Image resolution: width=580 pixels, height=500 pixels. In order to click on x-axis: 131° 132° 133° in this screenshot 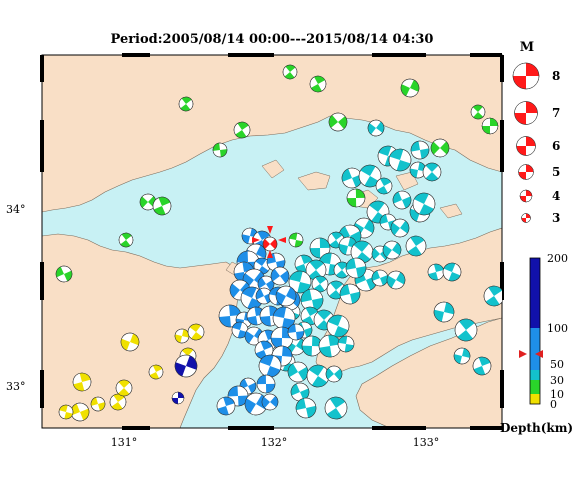, I will do `click(275, 442)`.